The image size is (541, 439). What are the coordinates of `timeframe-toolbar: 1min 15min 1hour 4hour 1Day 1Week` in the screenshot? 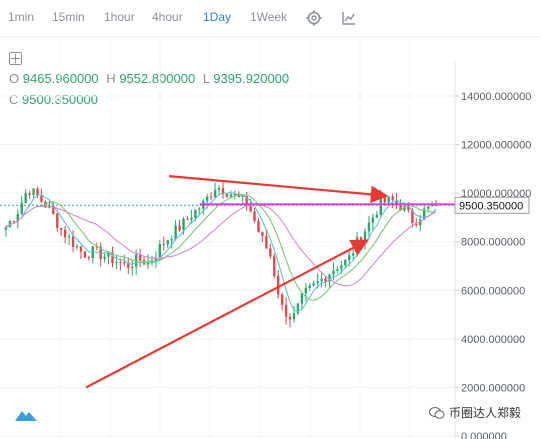 It's located at (270, 18).